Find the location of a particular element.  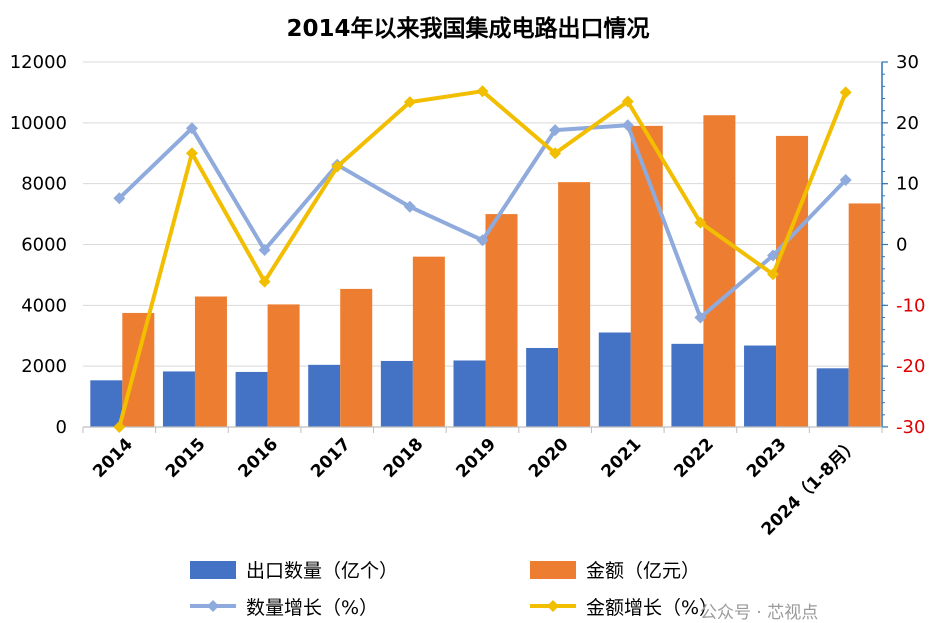

y-right-tick-label: 10 is located at coordinates (907, 184).